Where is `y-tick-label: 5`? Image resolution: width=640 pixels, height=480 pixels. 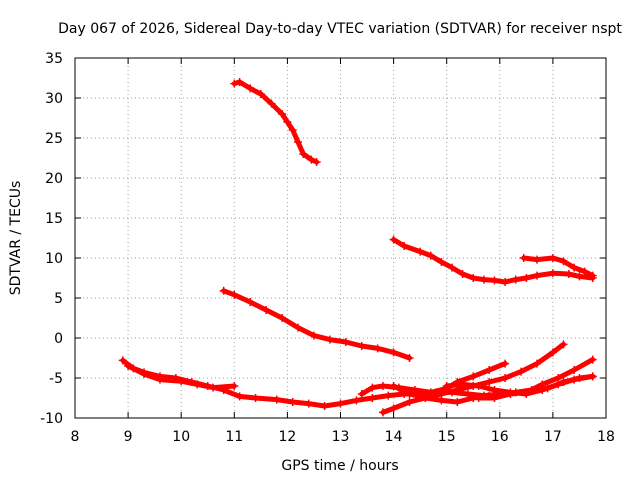
y-tick-label: 5 is located at coordinates (58, 299).